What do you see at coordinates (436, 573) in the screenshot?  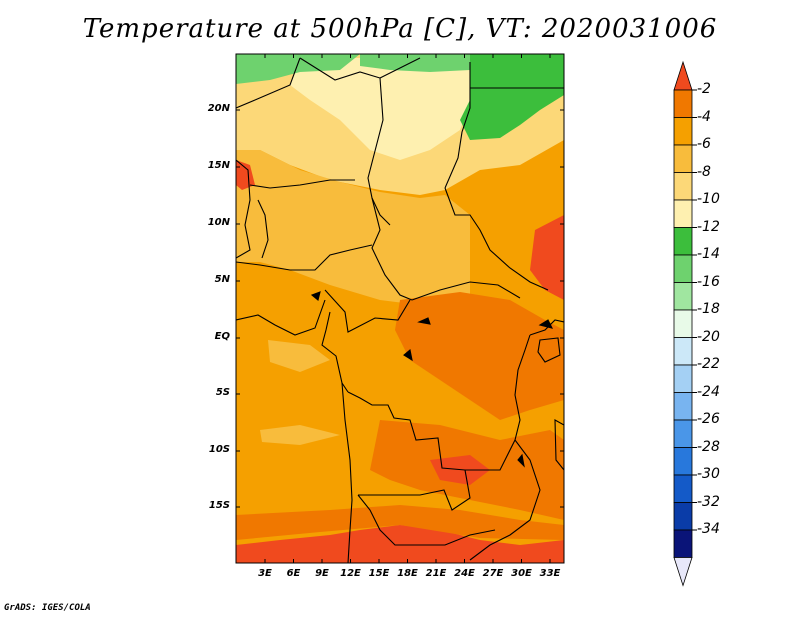 I see `lon-label: 21E` at bounding box center [436, 573].